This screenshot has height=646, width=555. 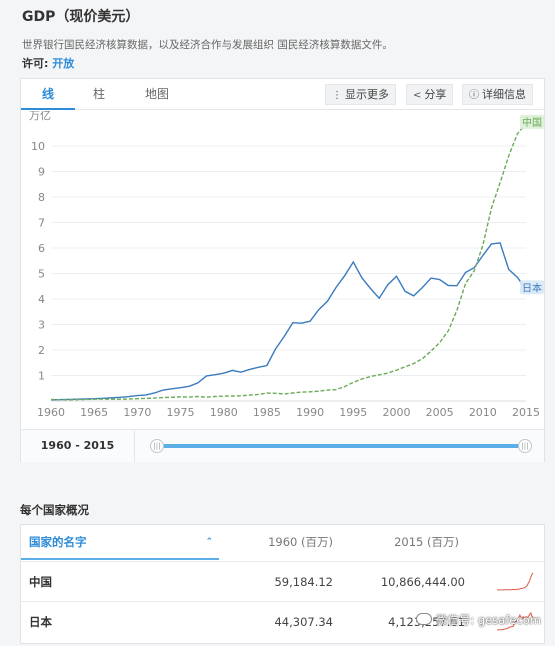 I want to click on series-end-label: 中国, so click(x=532, y=121).